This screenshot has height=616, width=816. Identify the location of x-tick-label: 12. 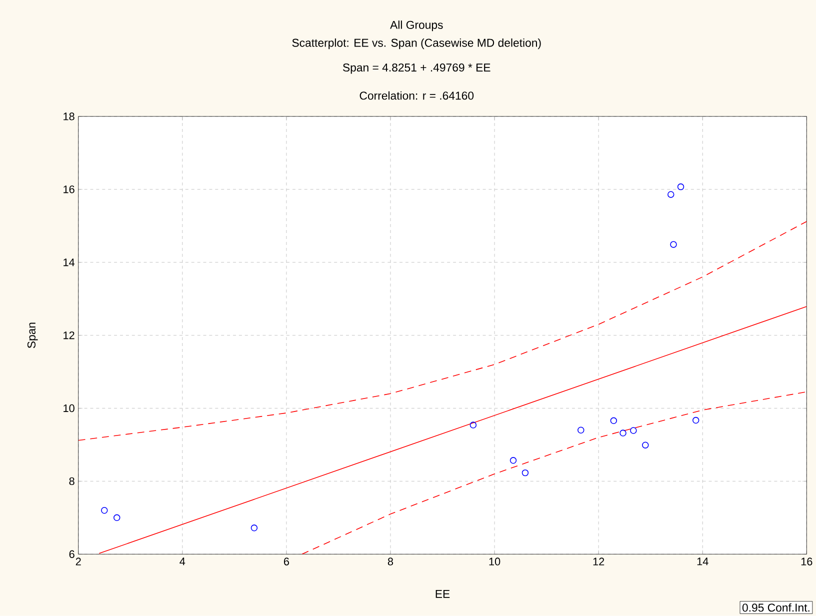
(598, 562).